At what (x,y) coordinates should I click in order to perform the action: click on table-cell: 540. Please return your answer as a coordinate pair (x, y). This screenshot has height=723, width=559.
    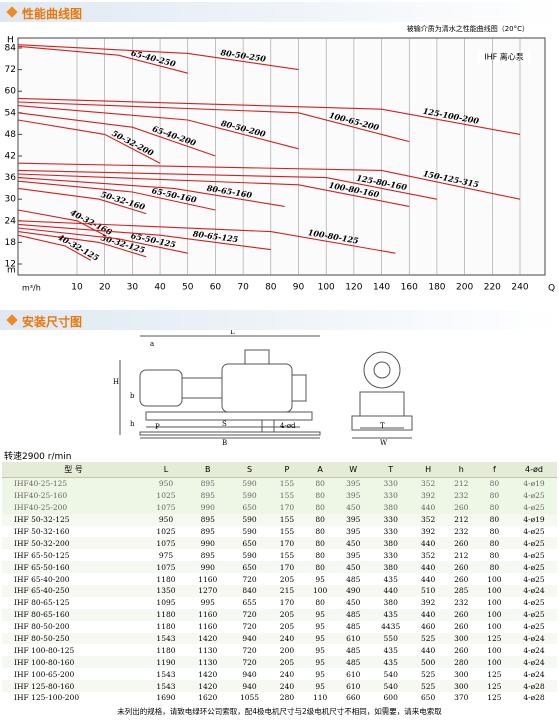
    Looking at the image, I should click on (390, 686).